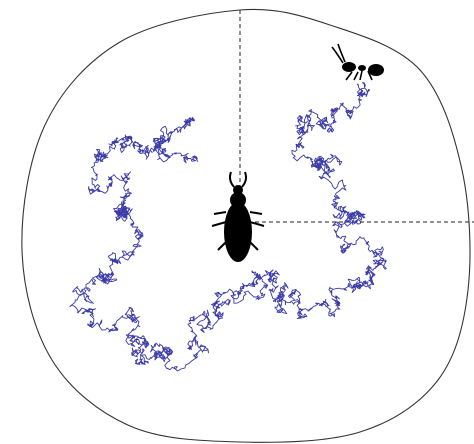 This screenshot has width=474, height=444. I want to click on antlion, so click(238, 216).